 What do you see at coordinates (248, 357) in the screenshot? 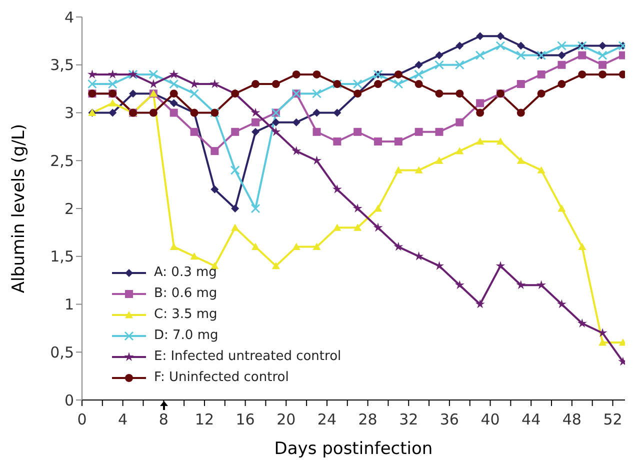
I see `legend-label: E: Infected untreated control` at bounding box center [248, 357].